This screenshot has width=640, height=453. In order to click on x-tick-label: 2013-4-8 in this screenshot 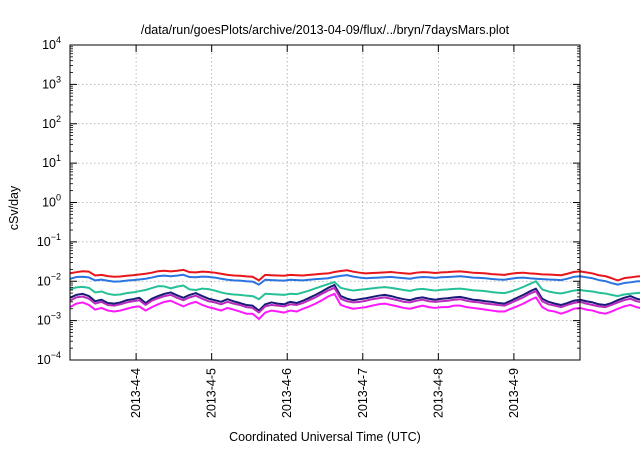, I will do `click(438, 393)`.